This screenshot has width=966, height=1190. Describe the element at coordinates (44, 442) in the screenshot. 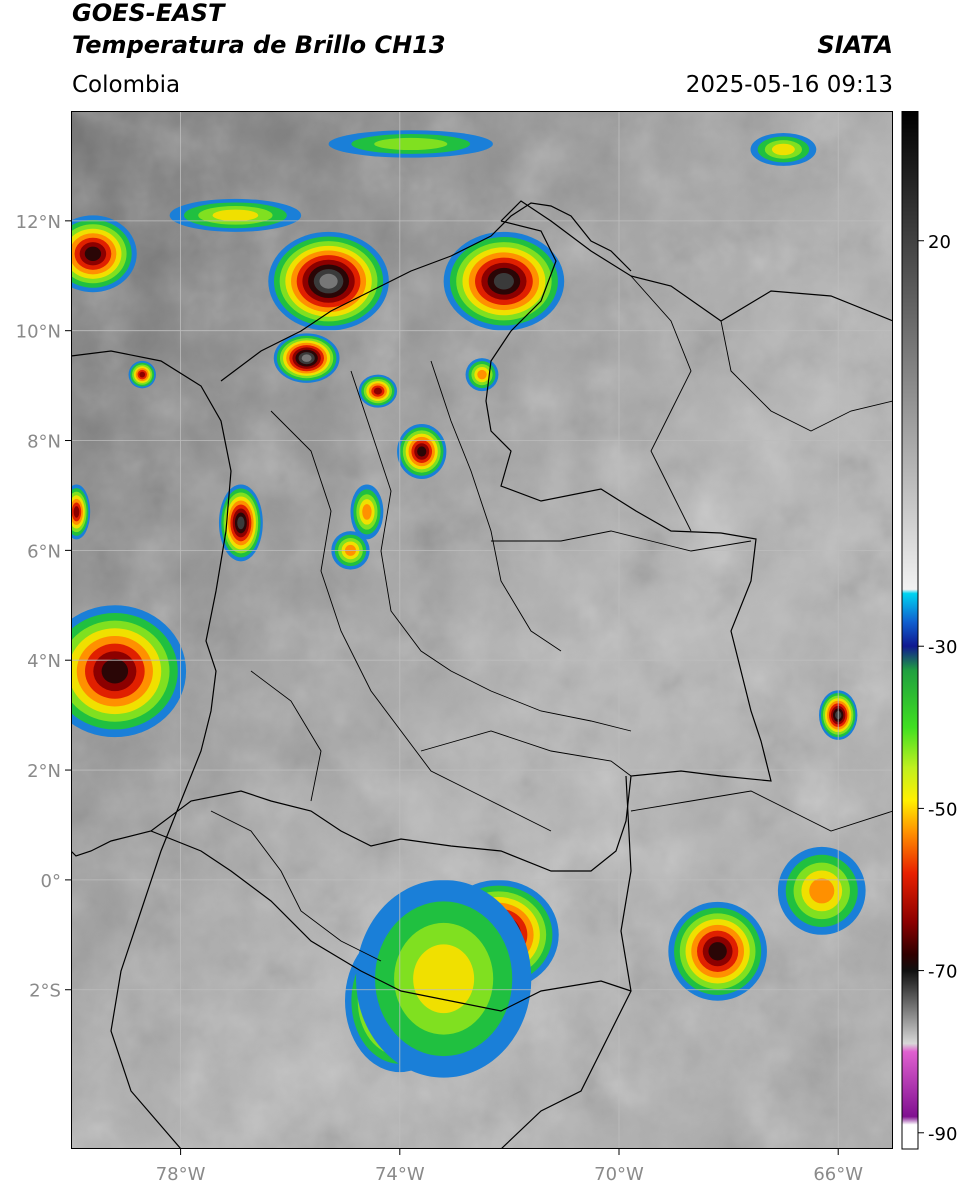

I see `y-tick-label: 8°N` at that location.